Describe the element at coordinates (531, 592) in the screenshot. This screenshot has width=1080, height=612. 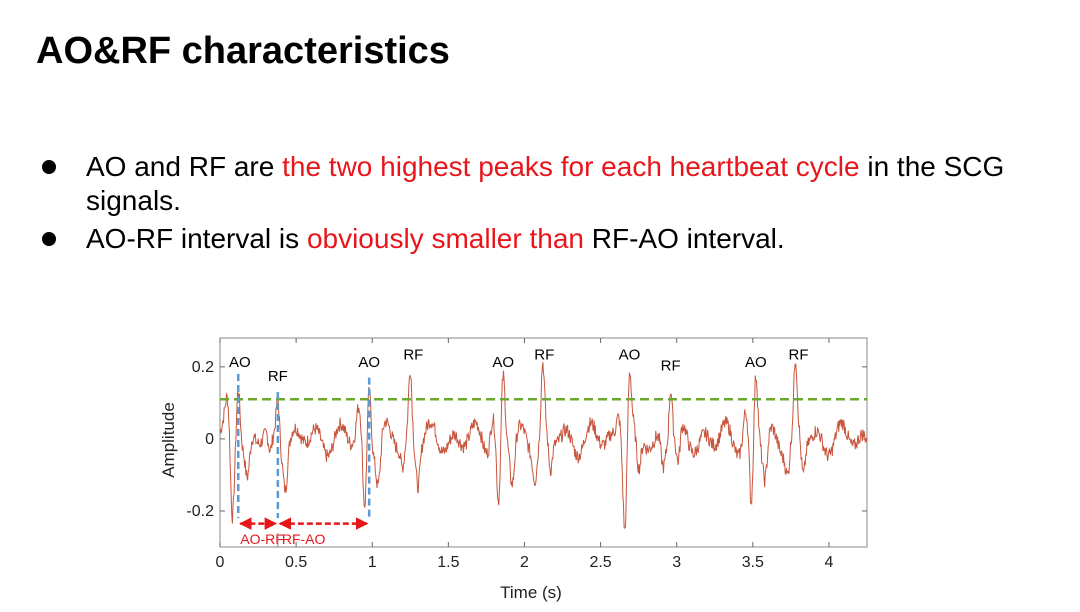
I see `x-axis-label: Time (s)` at that location.